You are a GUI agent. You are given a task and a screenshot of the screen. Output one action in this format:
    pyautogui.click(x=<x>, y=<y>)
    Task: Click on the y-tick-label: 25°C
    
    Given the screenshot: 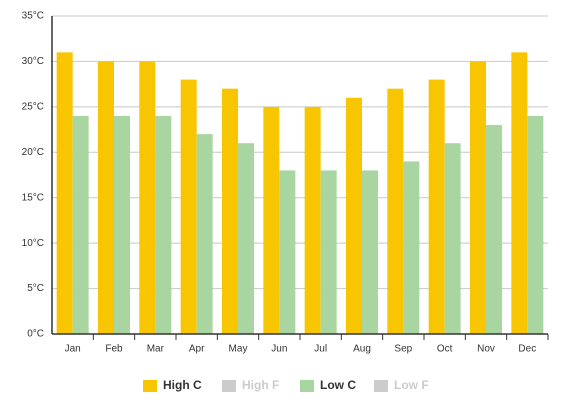 What is the action you would take?
    pyautogui.click(x=33, y=106)
    